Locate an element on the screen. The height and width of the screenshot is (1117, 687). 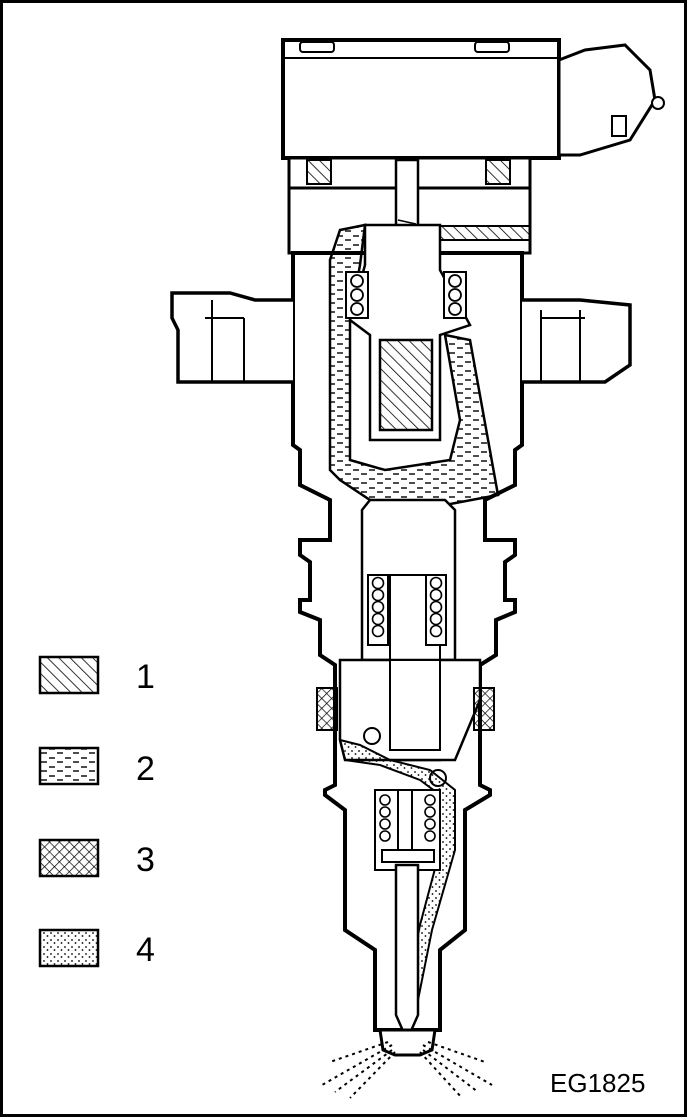
nozzle-spring is located at coordinates (407, 818).